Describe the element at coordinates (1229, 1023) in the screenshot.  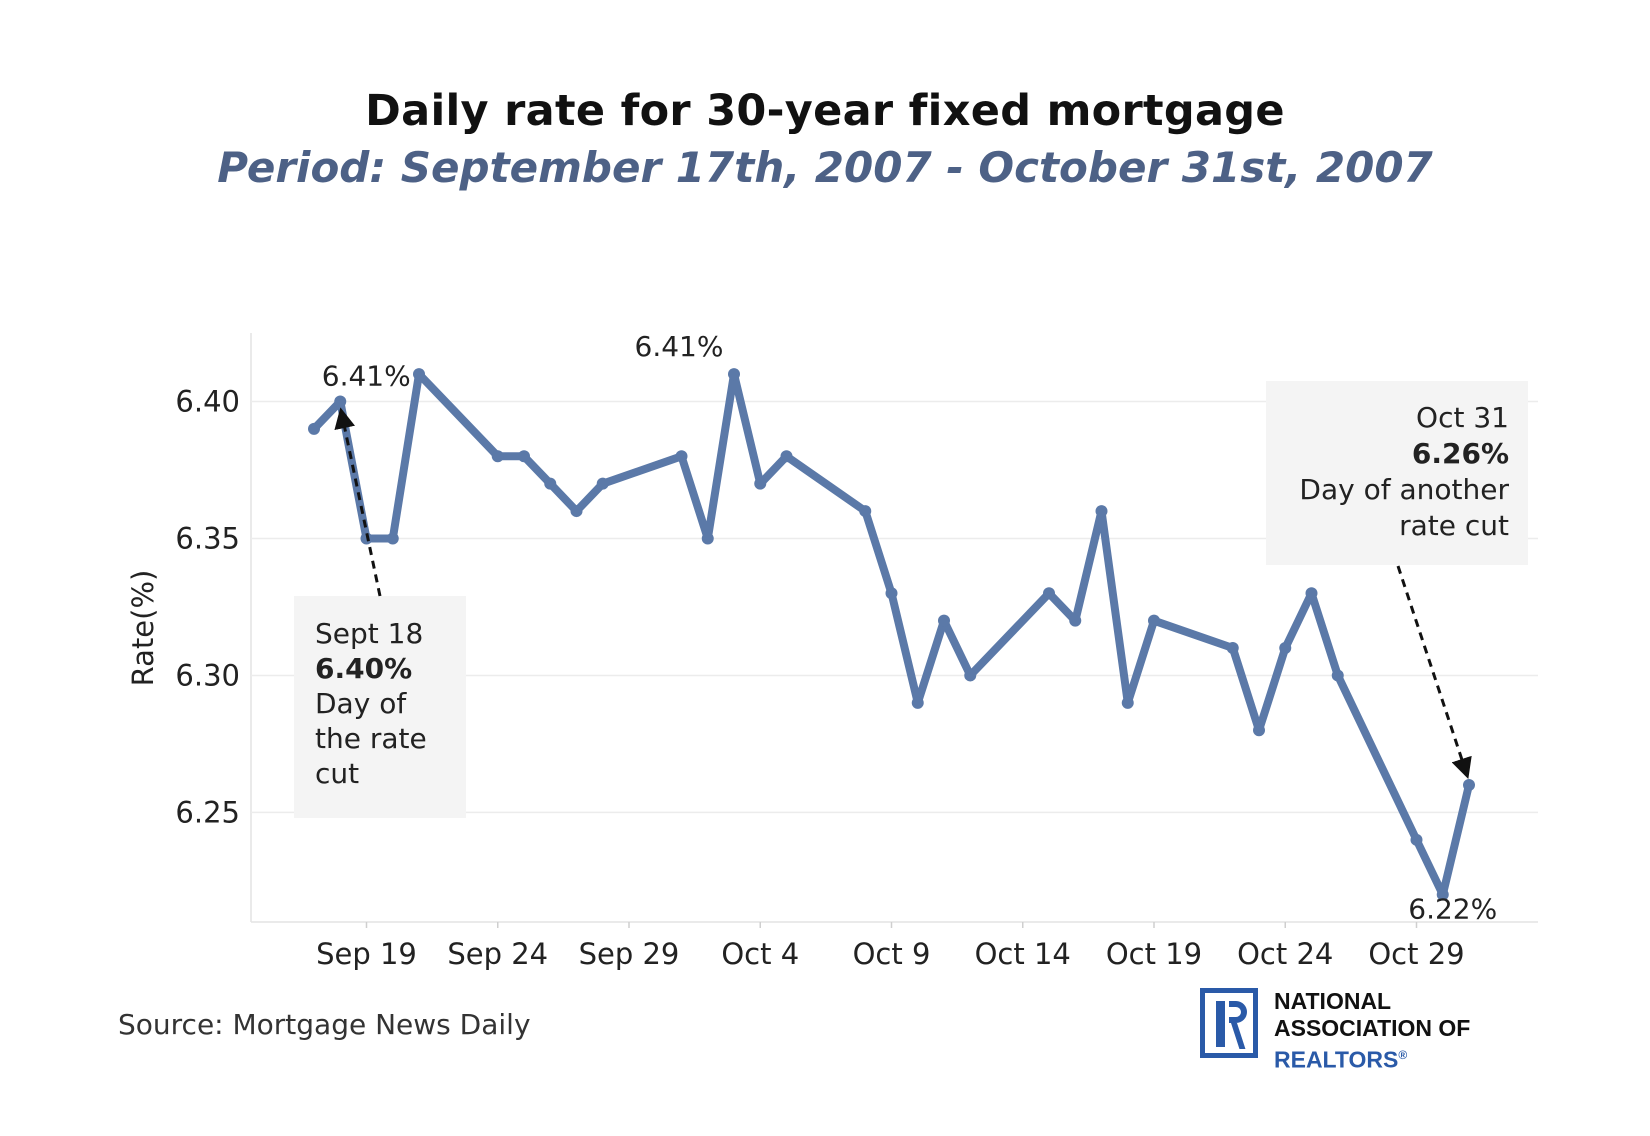
I see `realtor-r-icon` at that location.